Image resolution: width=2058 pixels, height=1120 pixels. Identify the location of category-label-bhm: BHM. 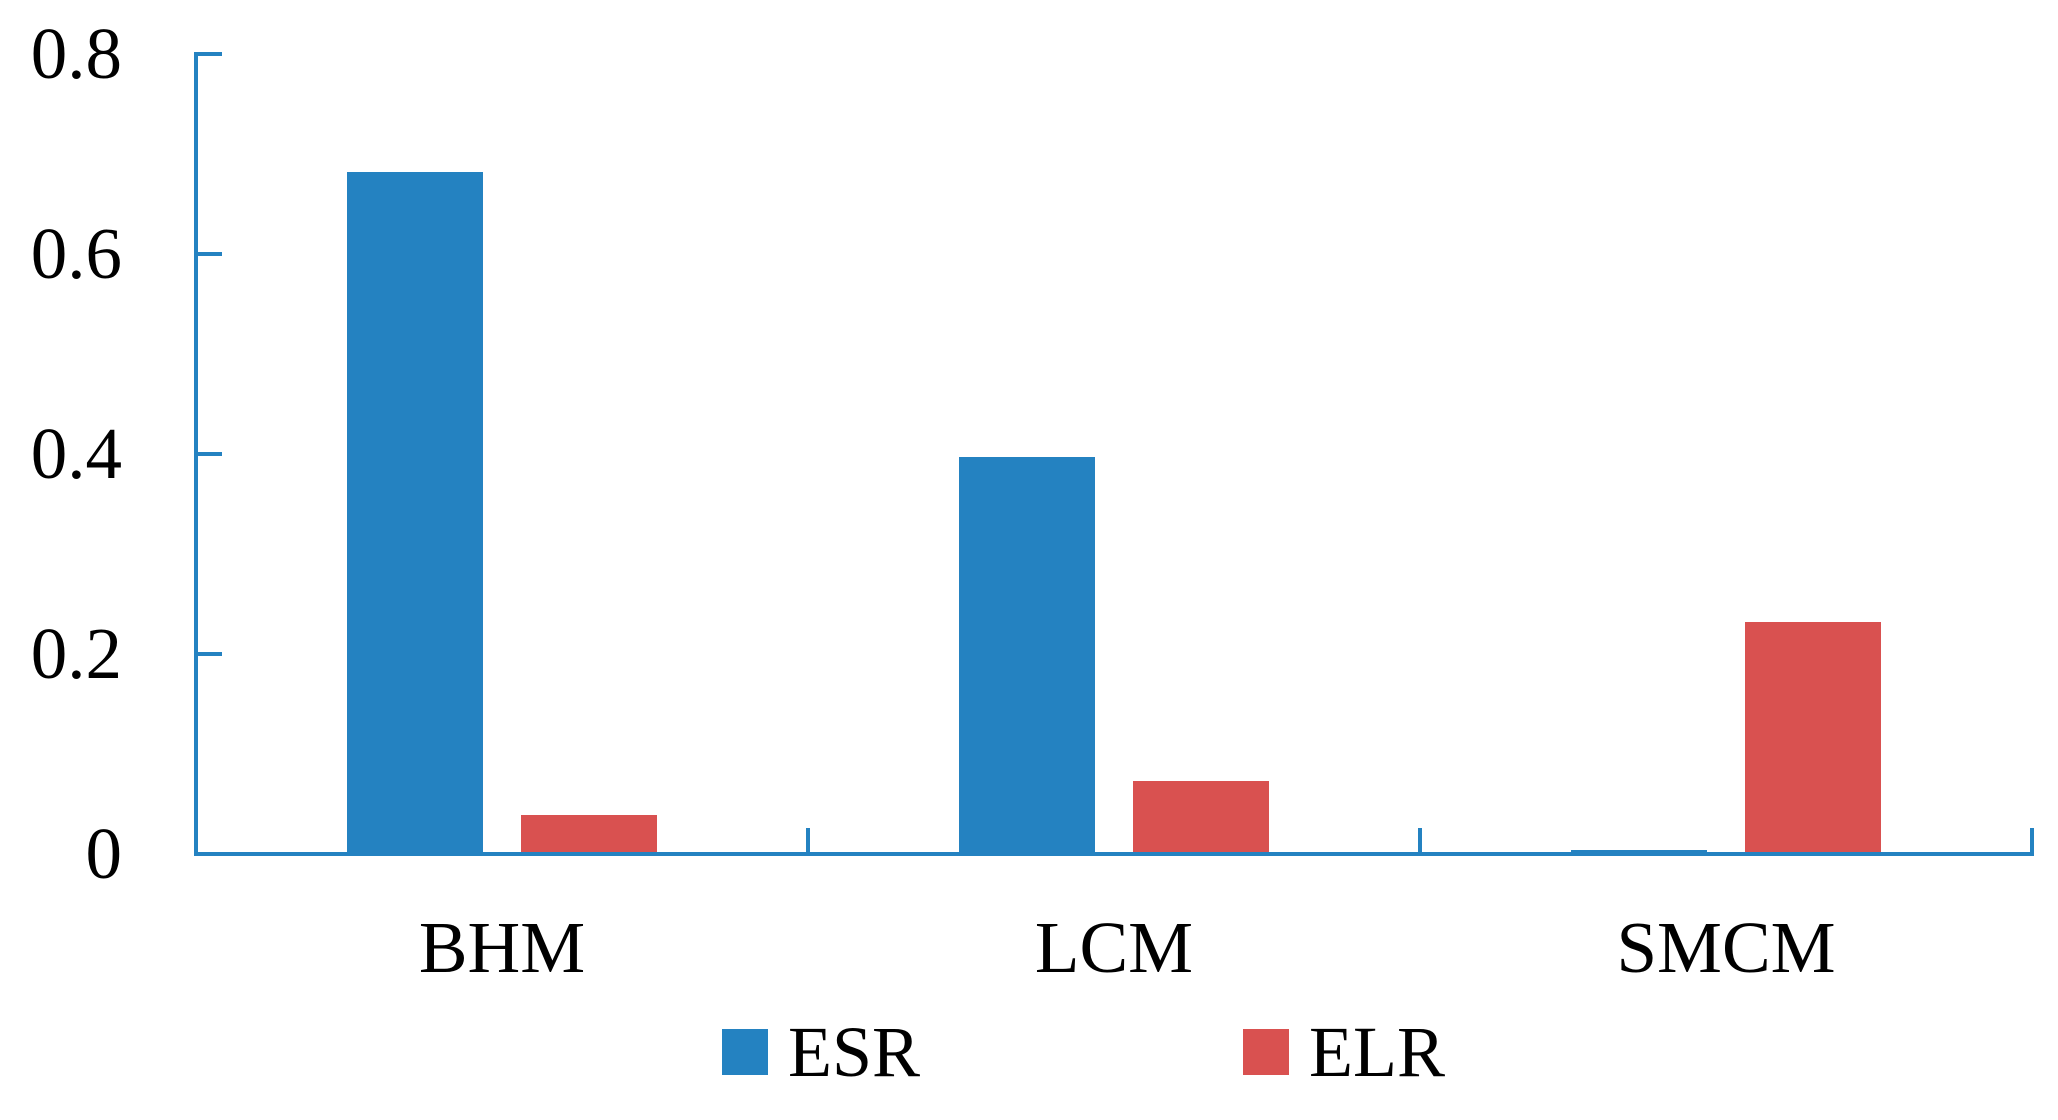
(502, 947).